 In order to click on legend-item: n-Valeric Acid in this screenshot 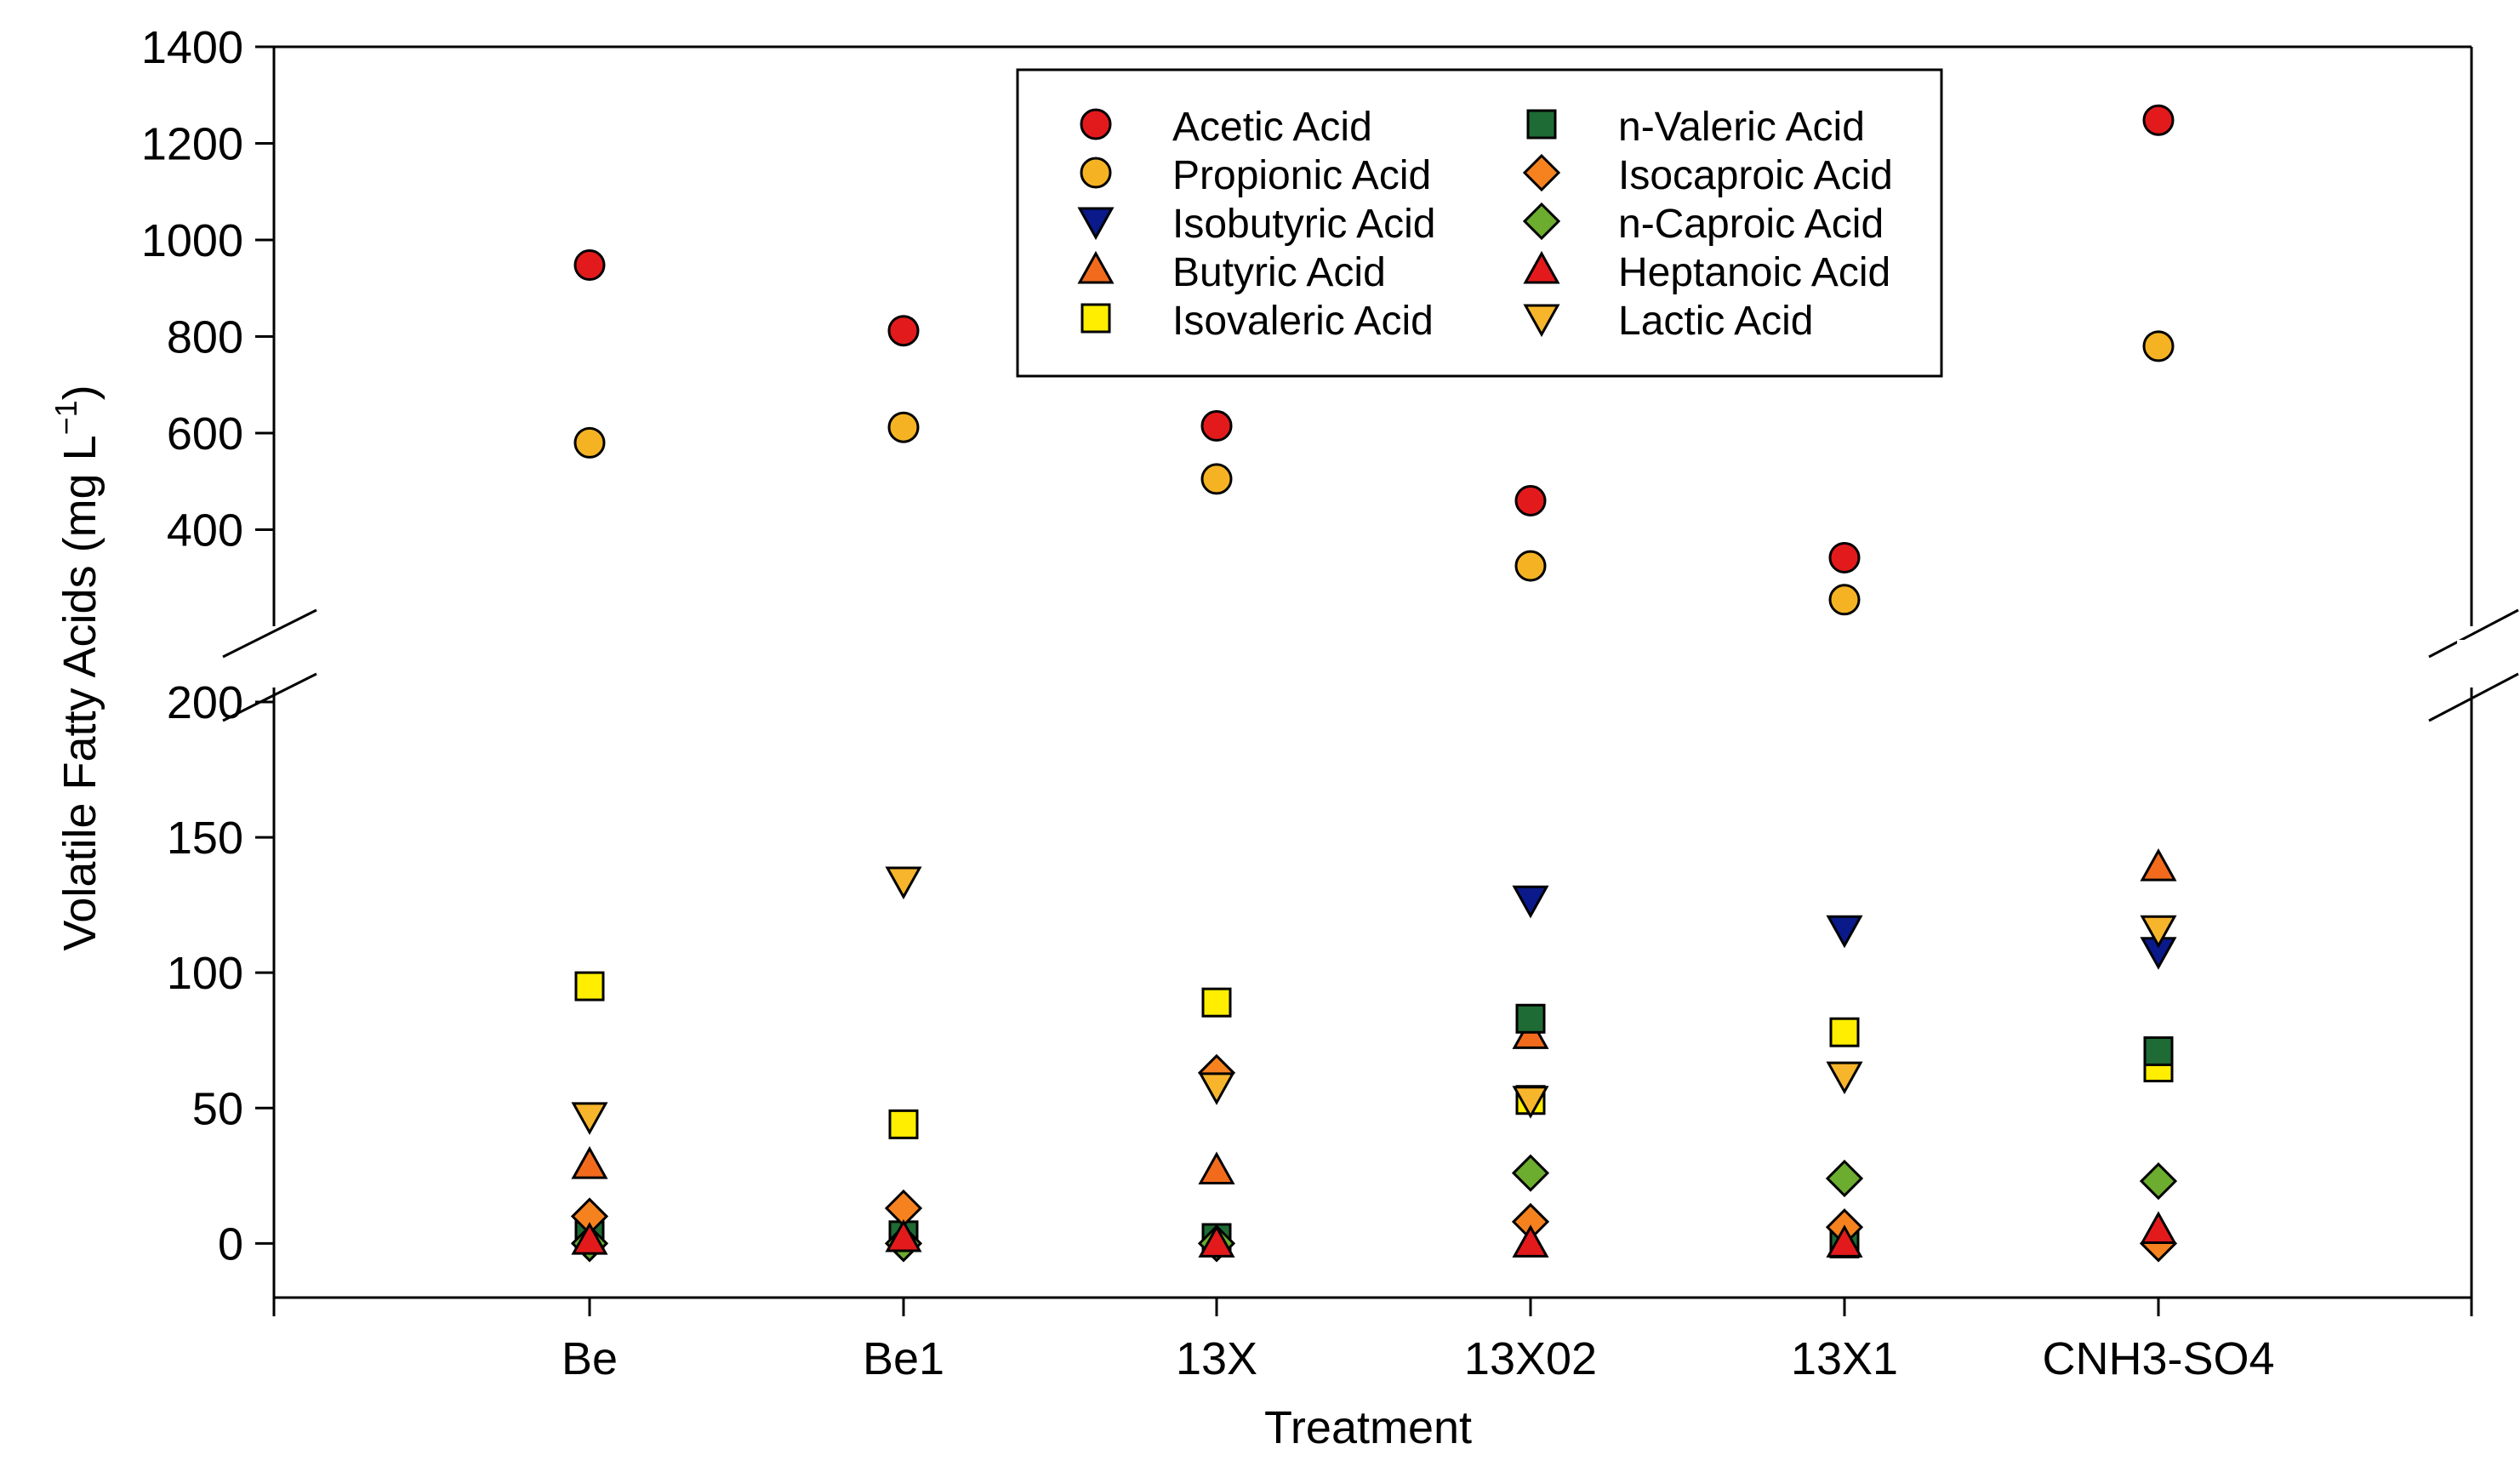, I will do `click(1695, 127)`.